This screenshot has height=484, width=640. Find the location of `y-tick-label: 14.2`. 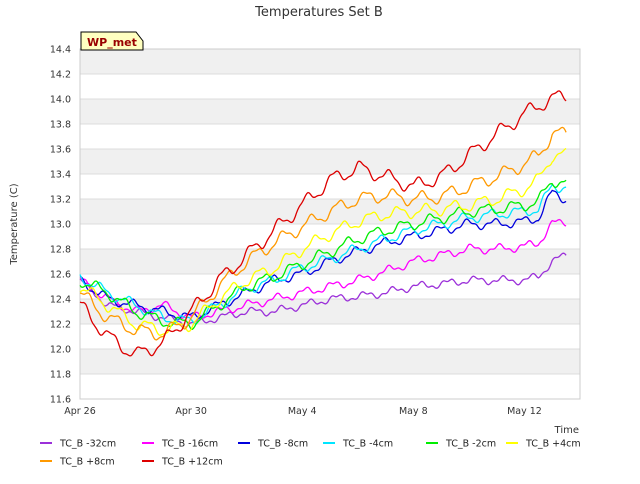

y-tick-label: 14.2 is located at coordinates (60, 75).